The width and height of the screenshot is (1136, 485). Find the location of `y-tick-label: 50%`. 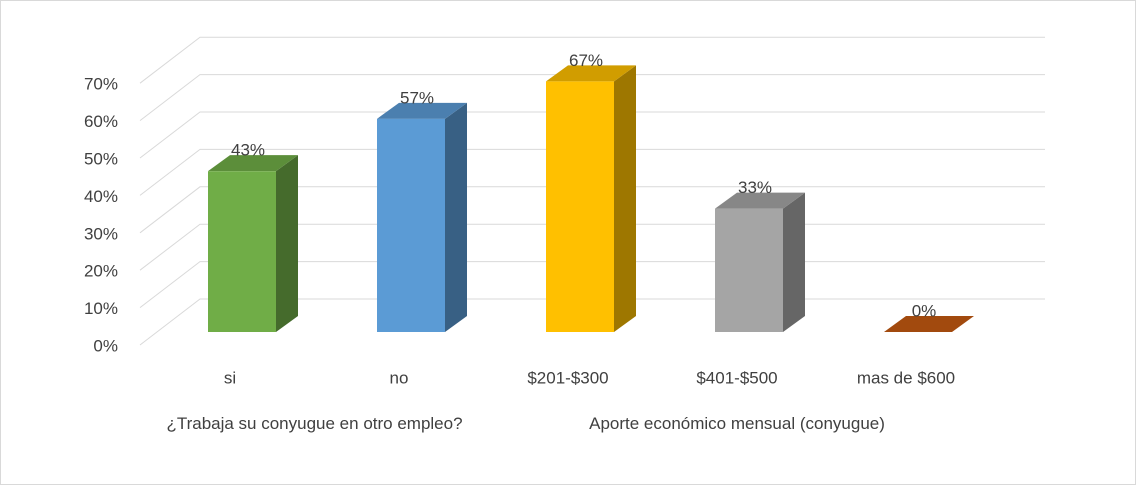

y-tick-label: 50% is located at coordinates (101, 158).